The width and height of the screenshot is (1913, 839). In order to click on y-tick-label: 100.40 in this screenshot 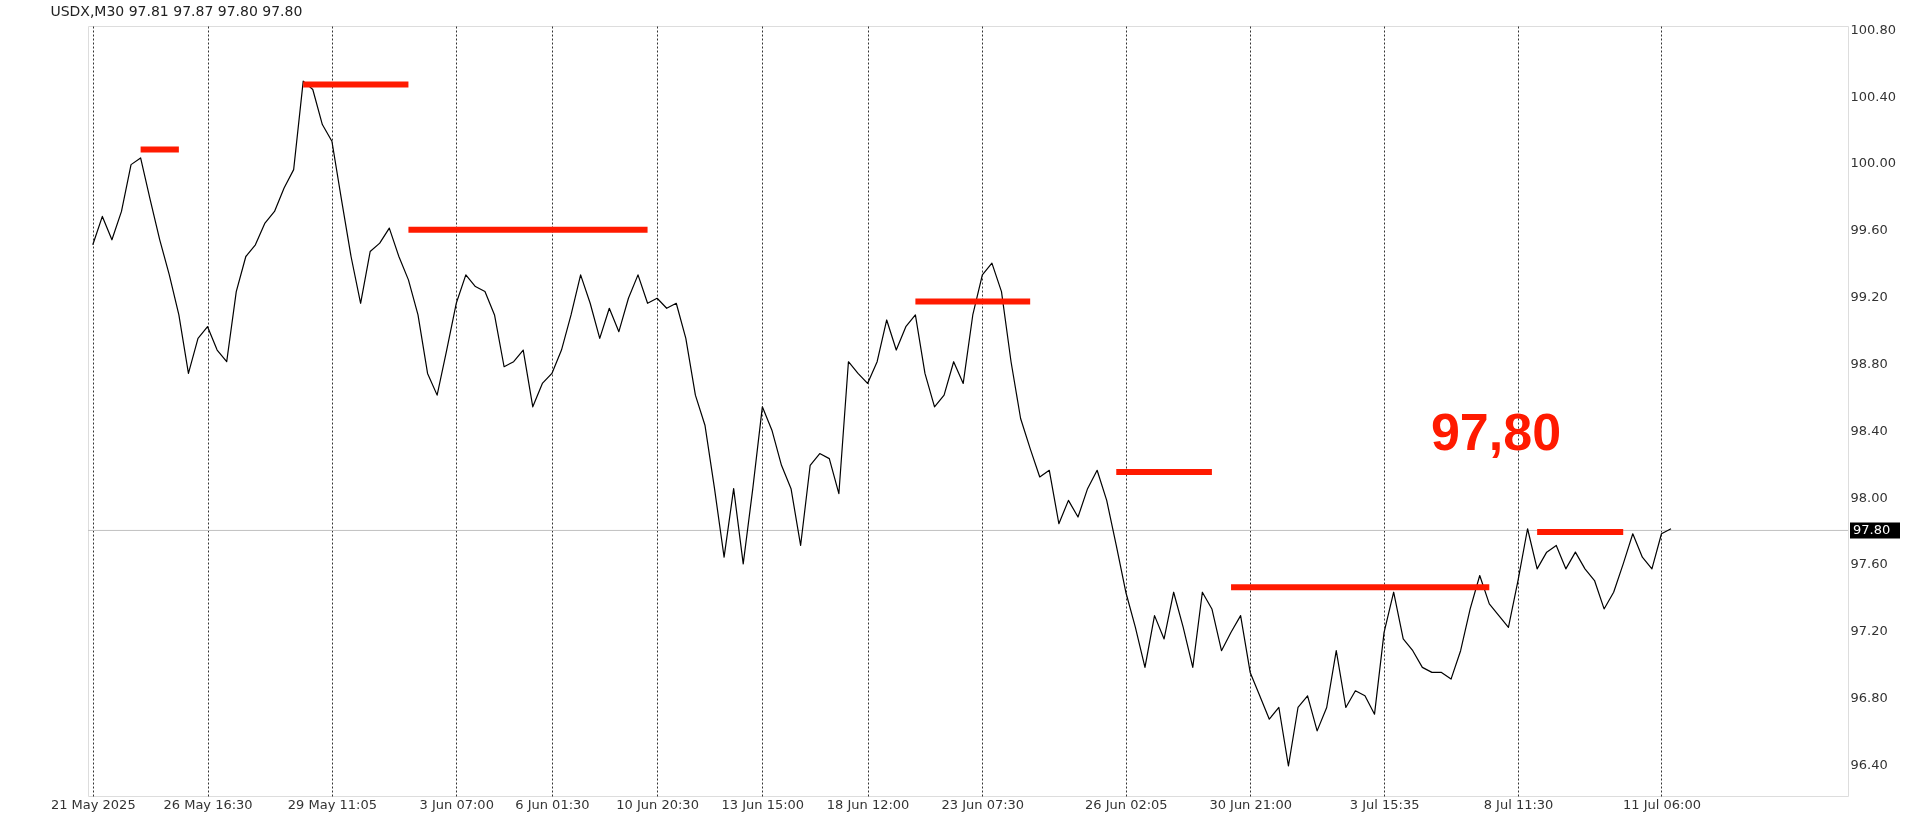, I will do `click(1873, 96)`.